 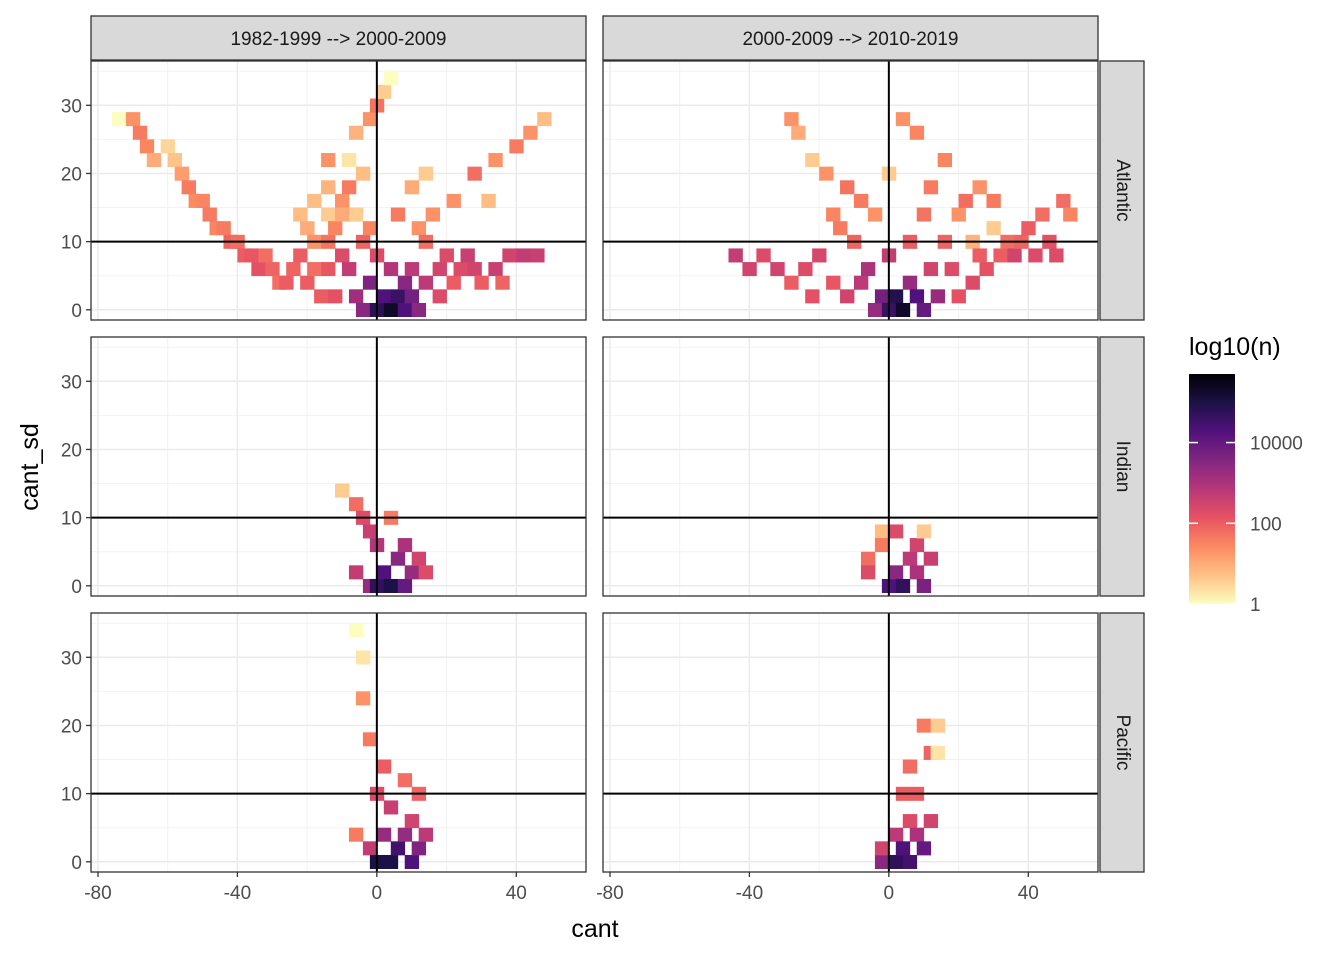 I want to click on strip-label: Indian, so click(x=1122, y=467).